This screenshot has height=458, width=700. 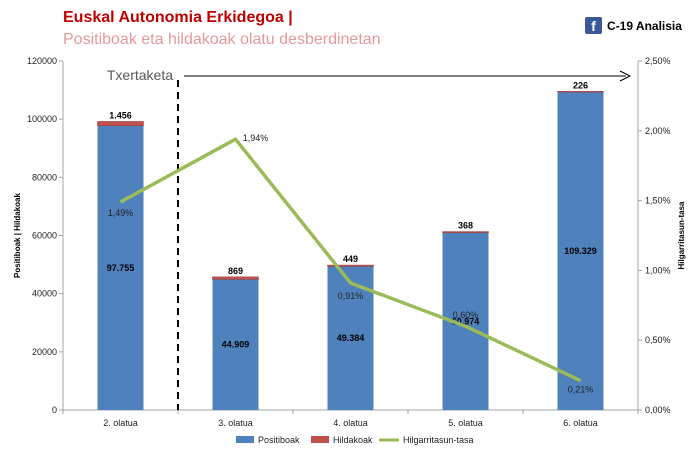 I want to click on data-label-deaths: 368, so click(x=465, y=226).